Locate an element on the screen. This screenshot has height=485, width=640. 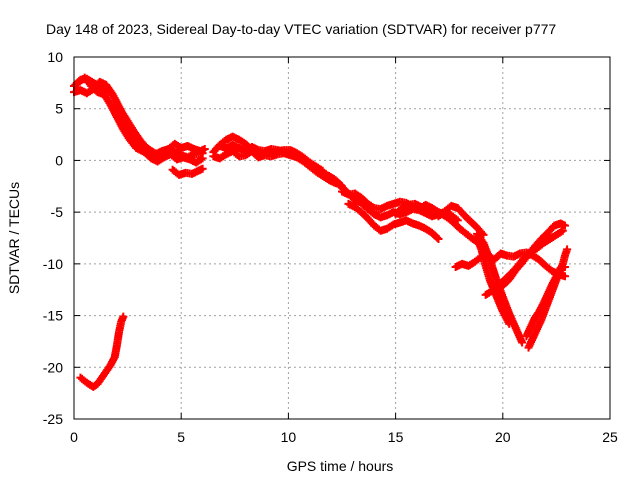
x-tick-label: 5 is located at coordinates (181, 437).